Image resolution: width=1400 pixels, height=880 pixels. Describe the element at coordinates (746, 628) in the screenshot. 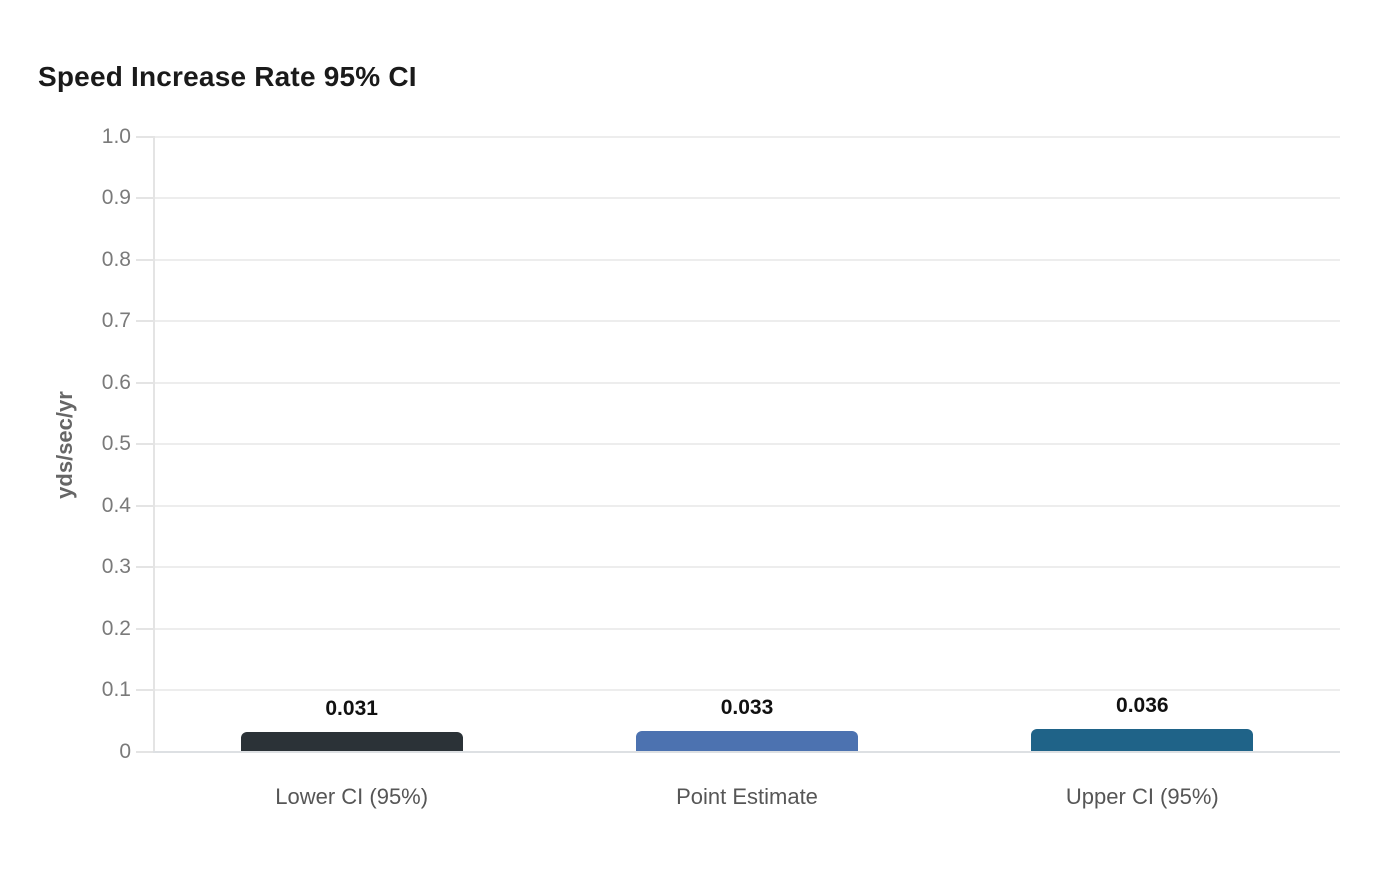

I see `gridline-y-0.2` at that location.